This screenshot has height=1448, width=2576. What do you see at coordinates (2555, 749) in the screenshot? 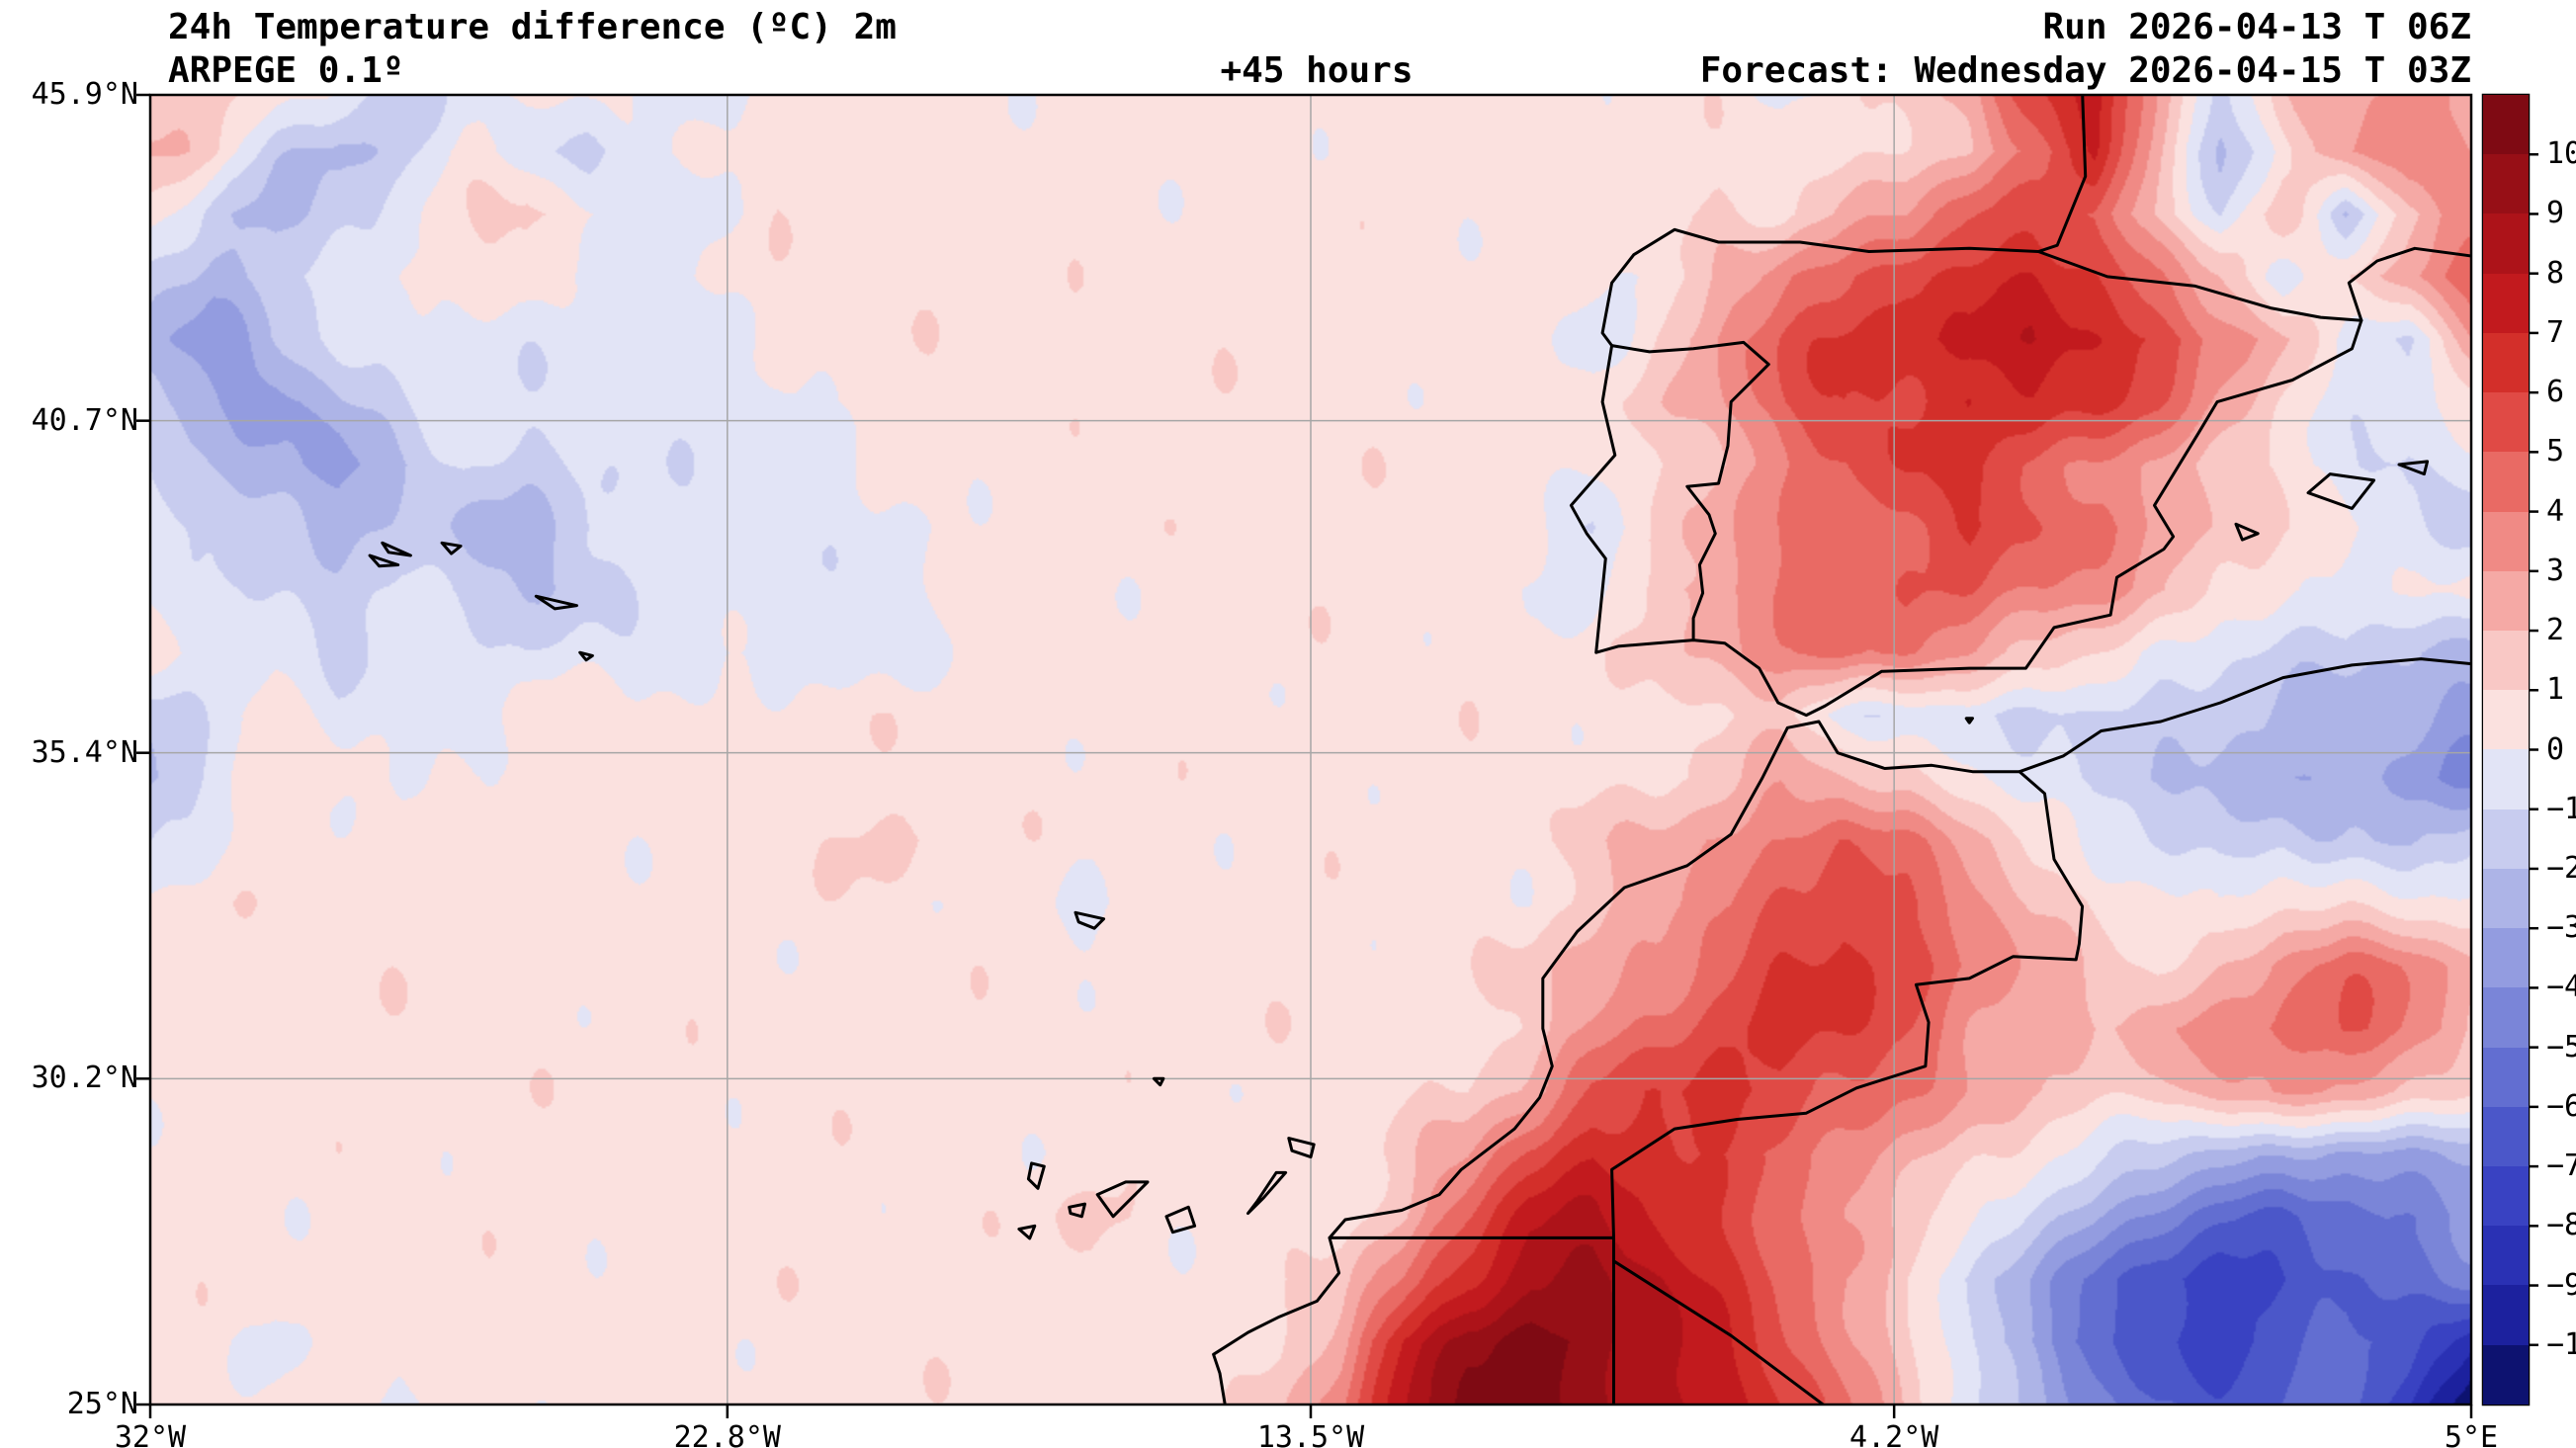
I see `colorbar-tick-label: 0` at bounding box center [2555, 749].